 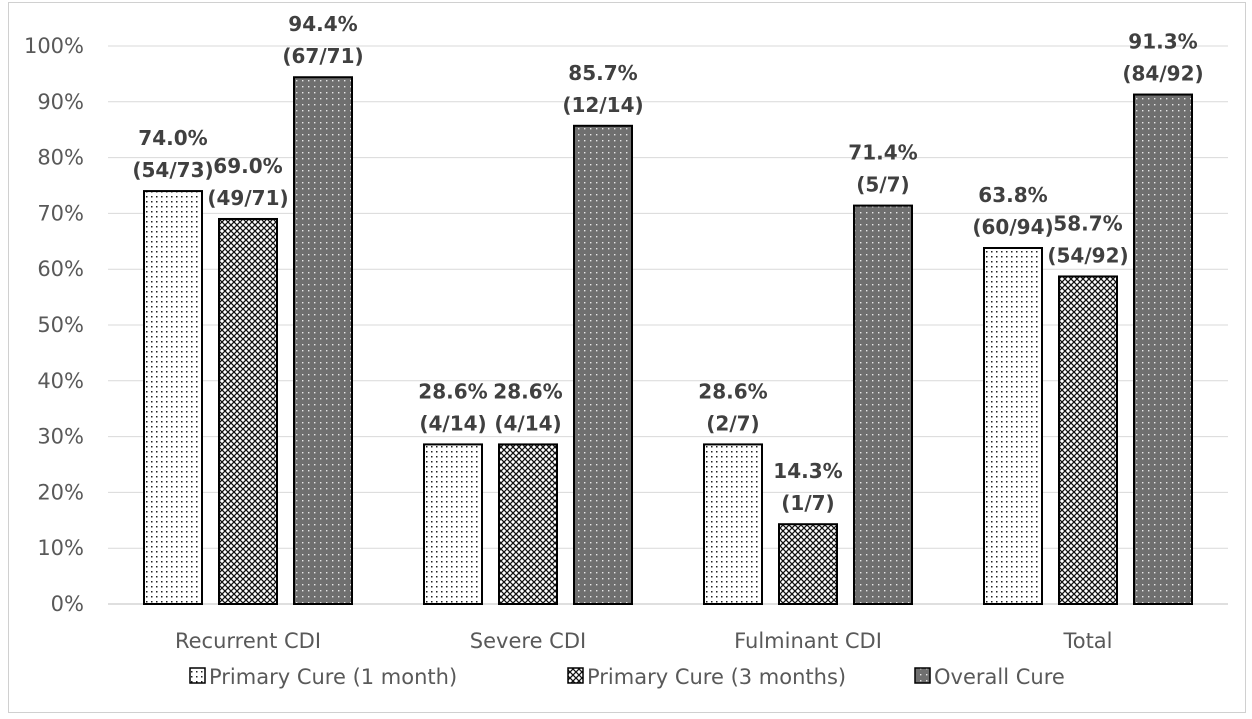 What do you see at coordinates (60, 325) in the screenshot?
I see `y-tick-label: 50%` at bounding box center [60, 325].